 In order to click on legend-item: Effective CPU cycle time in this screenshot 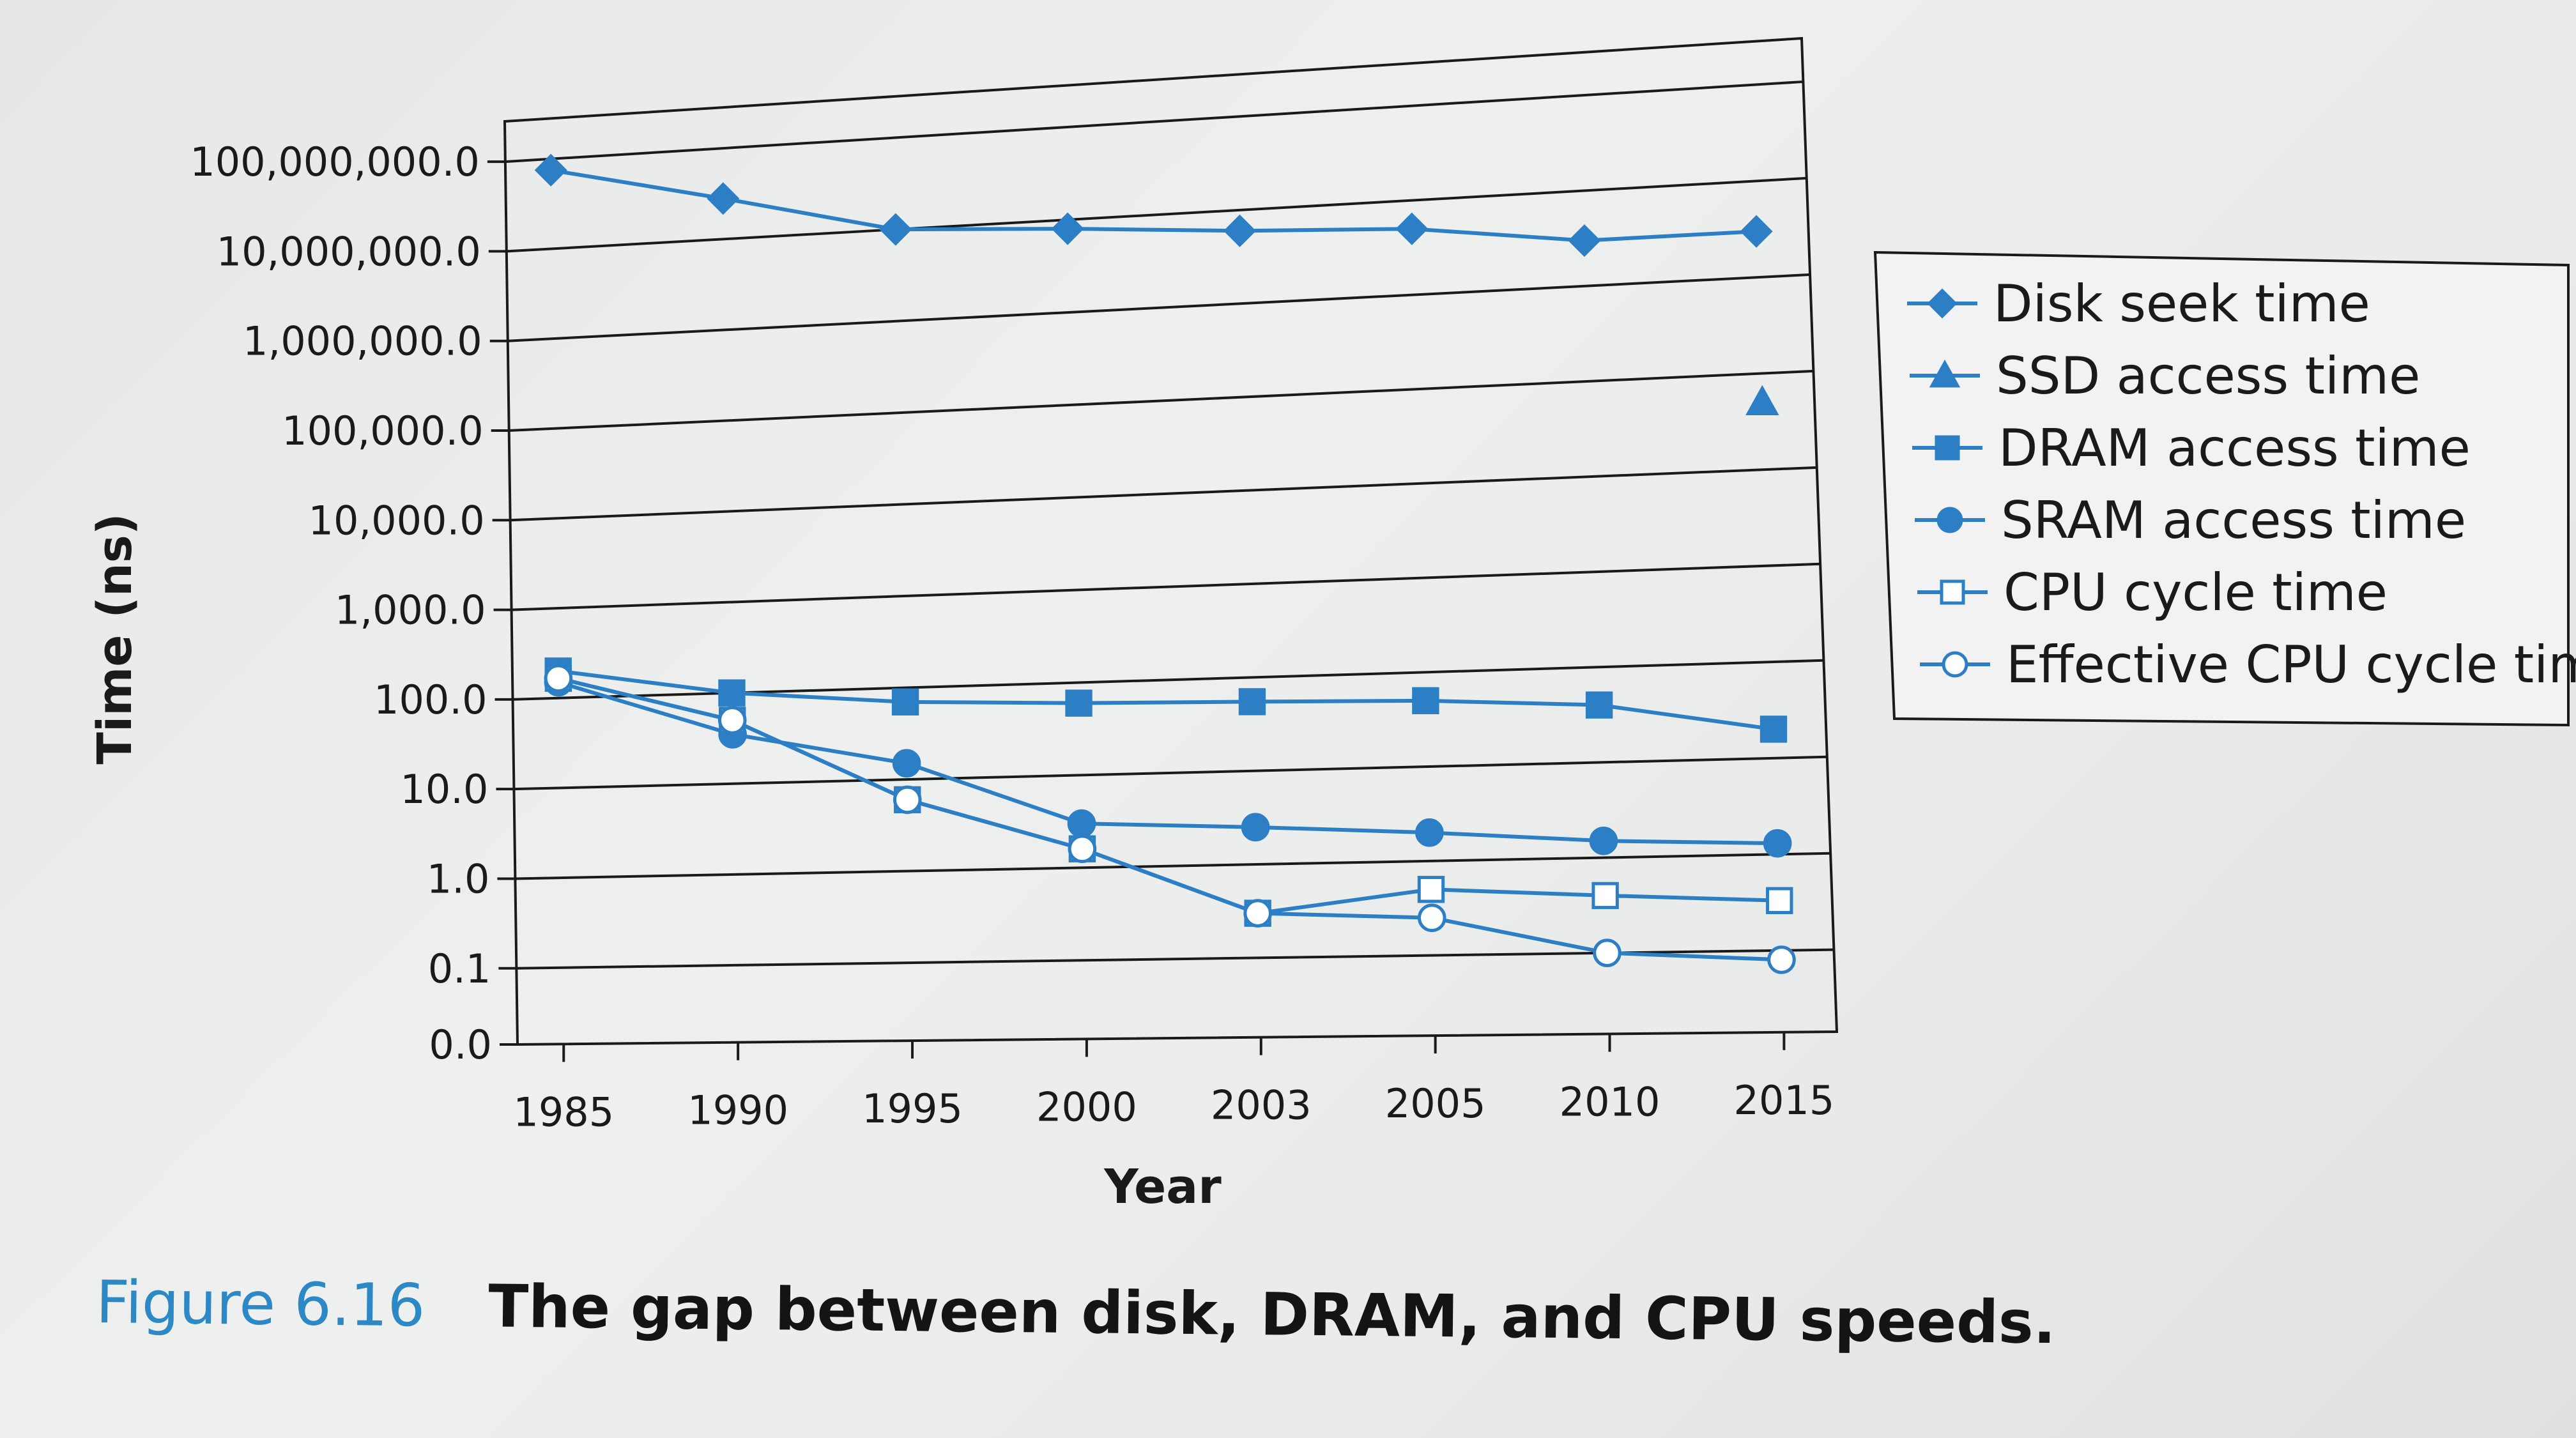, I will do `click(2248, 664)`.